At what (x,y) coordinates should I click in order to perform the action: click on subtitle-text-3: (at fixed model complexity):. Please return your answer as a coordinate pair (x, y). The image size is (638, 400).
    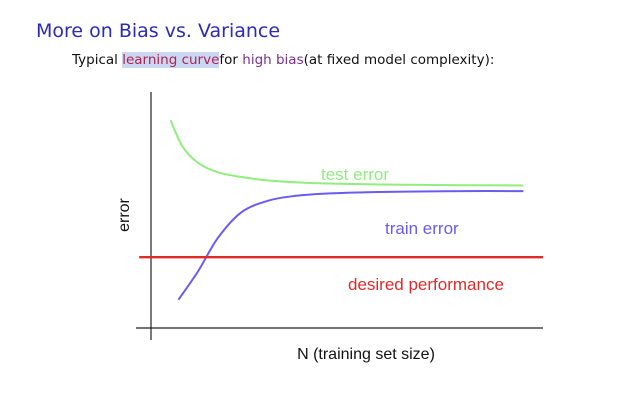
    Looking at the image, I should click on (399, 60).